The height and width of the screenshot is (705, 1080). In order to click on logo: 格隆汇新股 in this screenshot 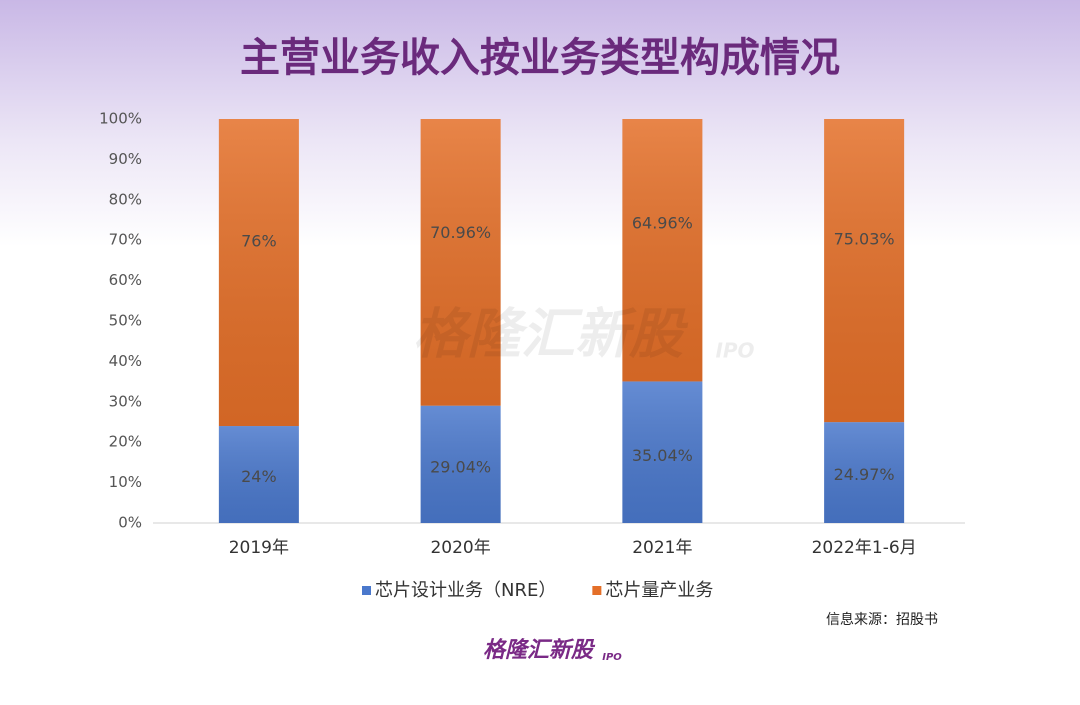, I will do `click(539, 650)`.